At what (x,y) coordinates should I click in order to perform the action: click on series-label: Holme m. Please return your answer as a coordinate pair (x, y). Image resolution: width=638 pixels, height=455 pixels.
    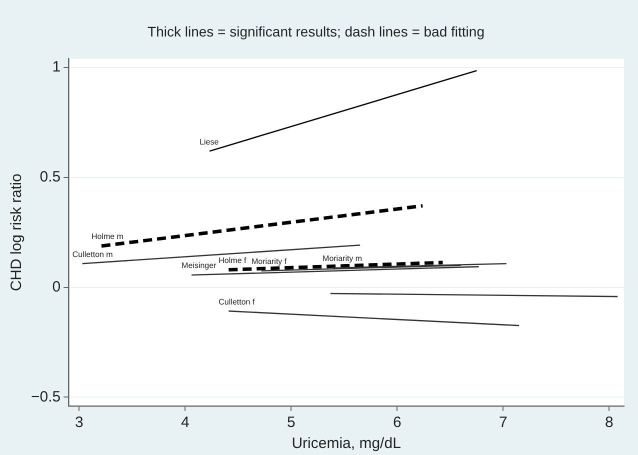
    Looking at the image, I should click on (107, 237).